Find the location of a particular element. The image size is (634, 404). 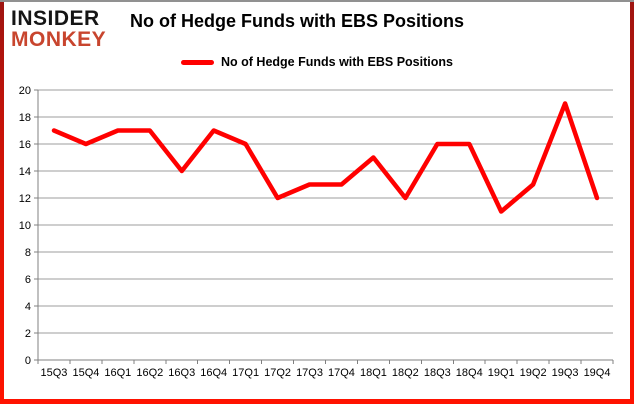

x-axis-label: 18Q4 is located at coordinates (469, 373).